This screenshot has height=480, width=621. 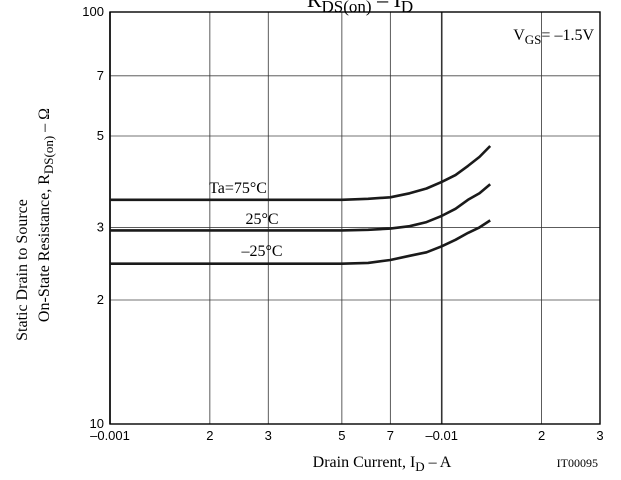 I want to click on cond-sub: GS, so click(x=533, y=39).